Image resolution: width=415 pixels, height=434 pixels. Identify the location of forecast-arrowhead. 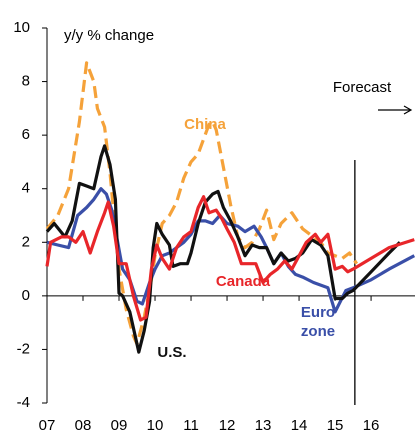
(408, 110).